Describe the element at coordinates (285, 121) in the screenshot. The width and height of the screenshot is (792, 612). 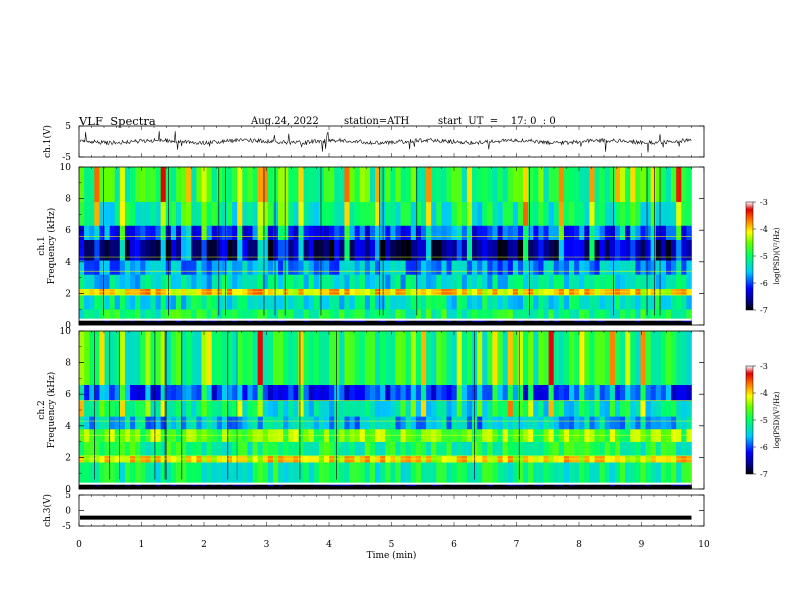
I see `chart-date: Aug.24, 2022` at that location.